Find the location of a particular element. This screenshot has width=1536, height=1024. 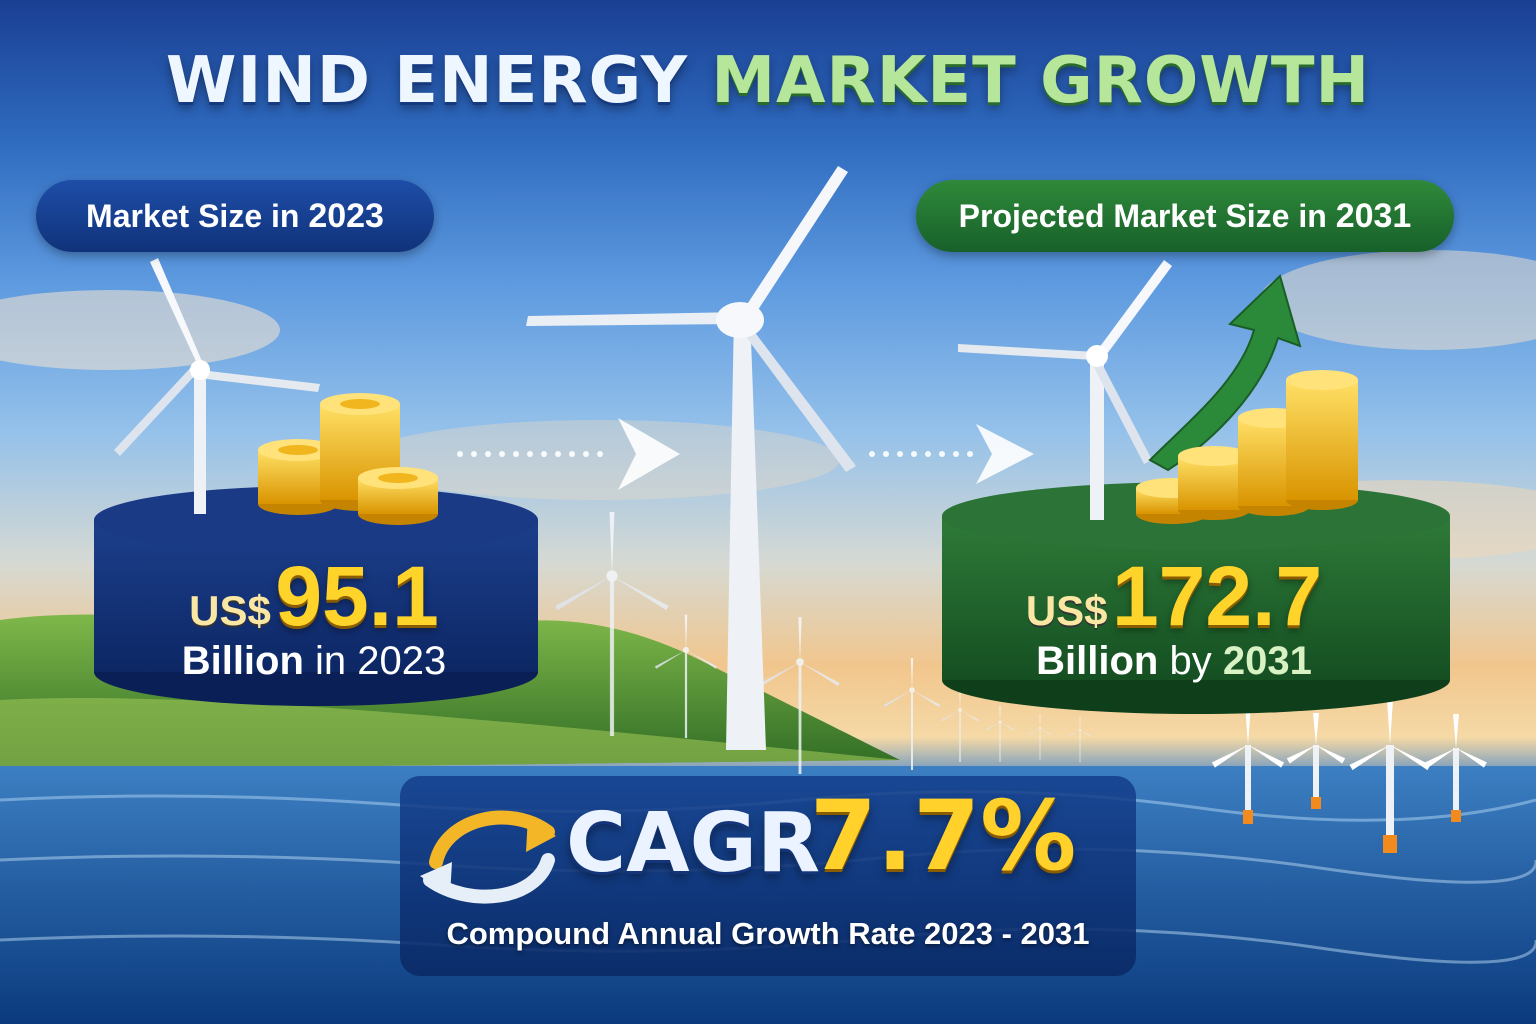

left-unit: Billion is located at coordinates (242, 661).